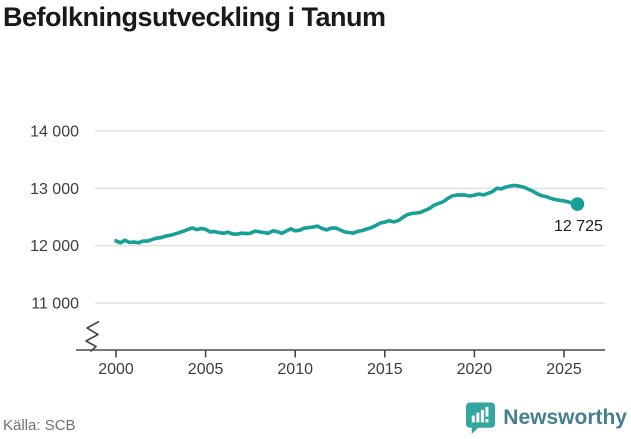 This screenshot has width=631, height=439. What do you see at coordinates (54, 246) in the screenshot?
I see `y-tick-label: 12 000` at bounding box center [54, 246].